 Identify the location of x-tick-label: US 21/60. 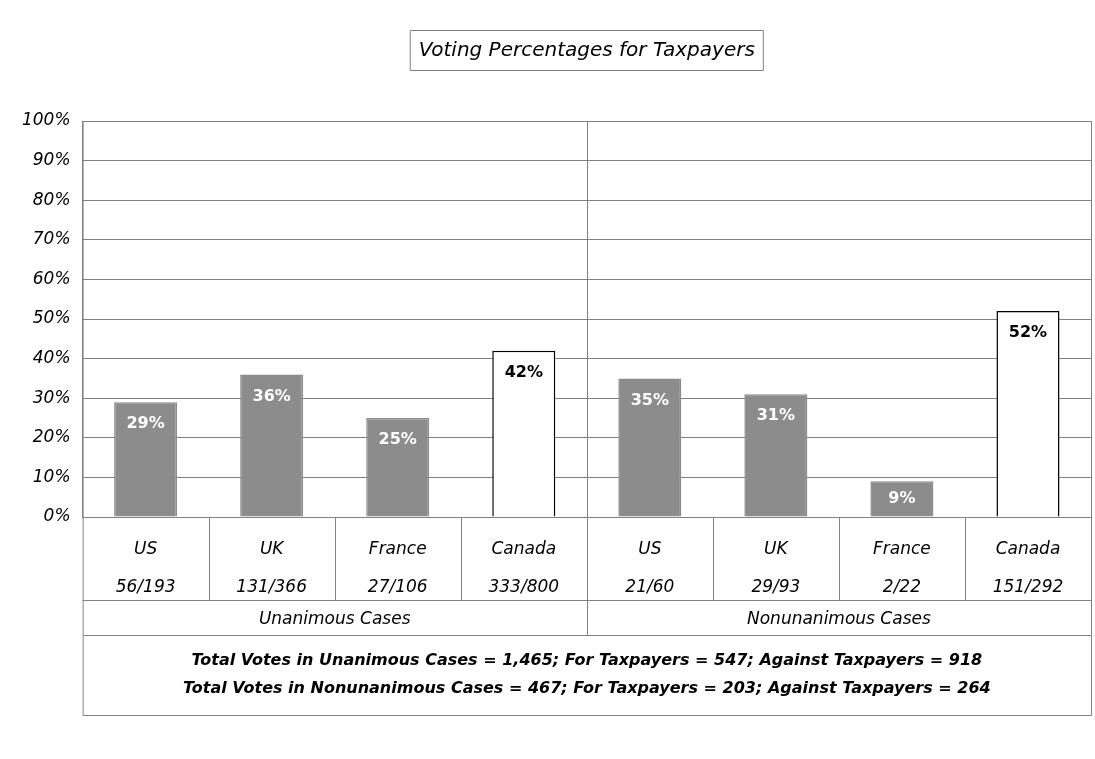
(650, 567).